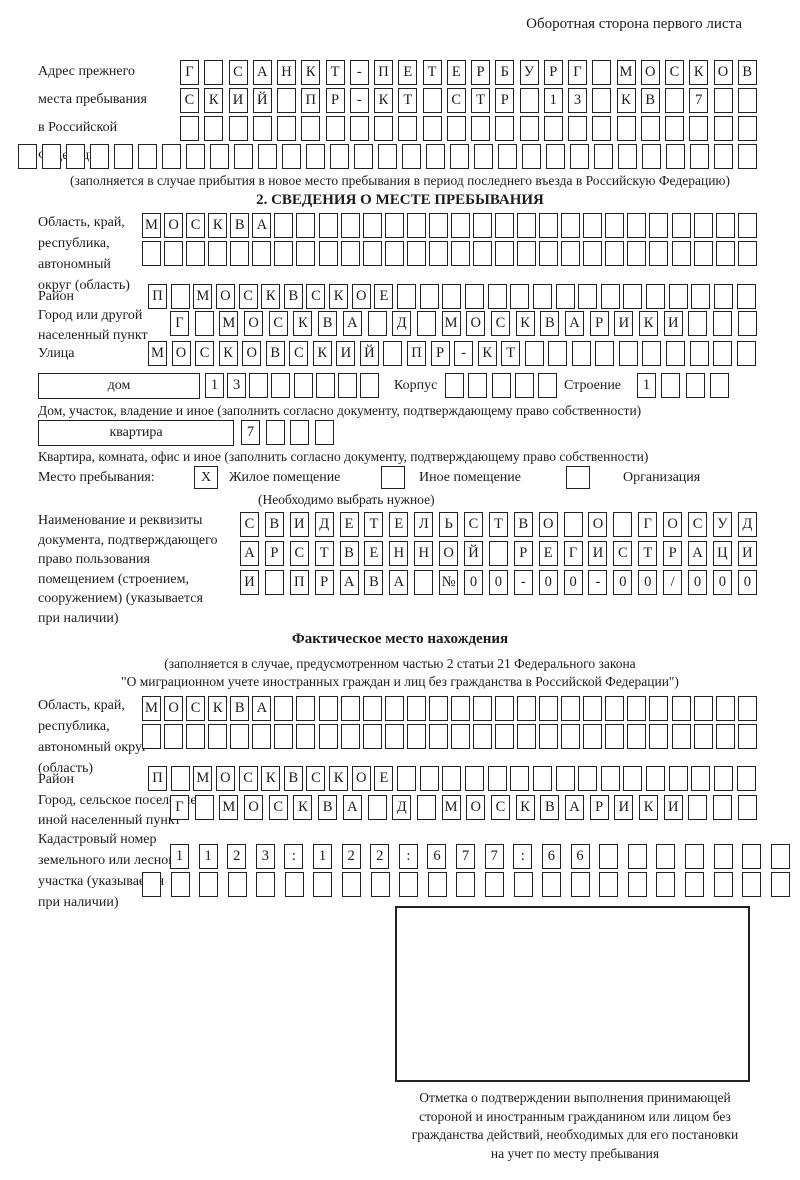 This screenshot has height=1180, width=800. I want to click on char-cell: Ь, so click(449, 524).